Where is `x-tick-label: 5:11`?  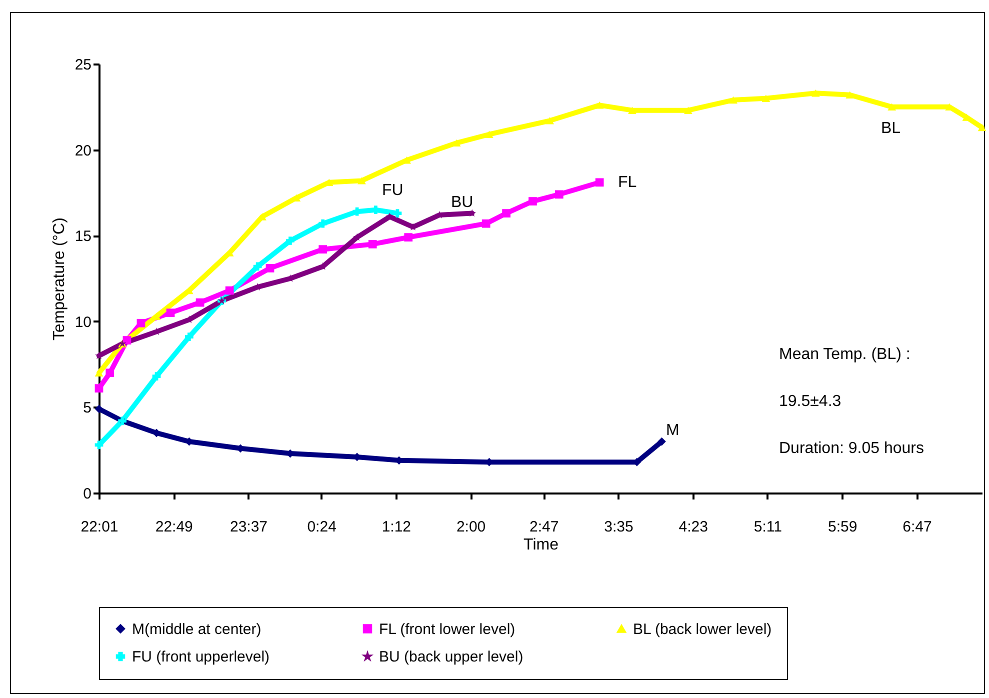 x-tick-label: 5:11 is located at coordinates (768, 527).